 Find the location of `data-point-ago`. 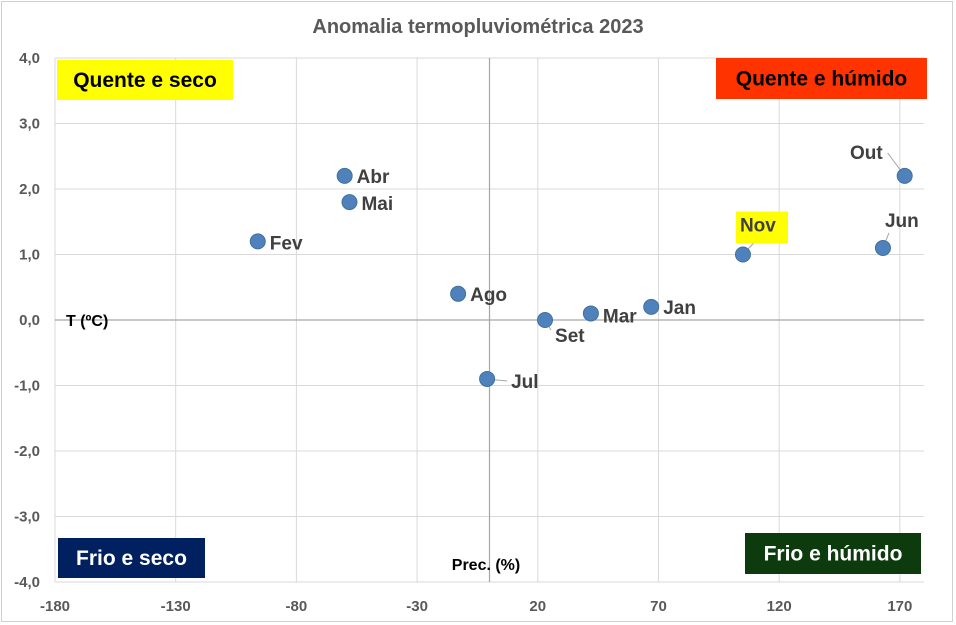

data-point-ago is located at coordinates (458, 293).